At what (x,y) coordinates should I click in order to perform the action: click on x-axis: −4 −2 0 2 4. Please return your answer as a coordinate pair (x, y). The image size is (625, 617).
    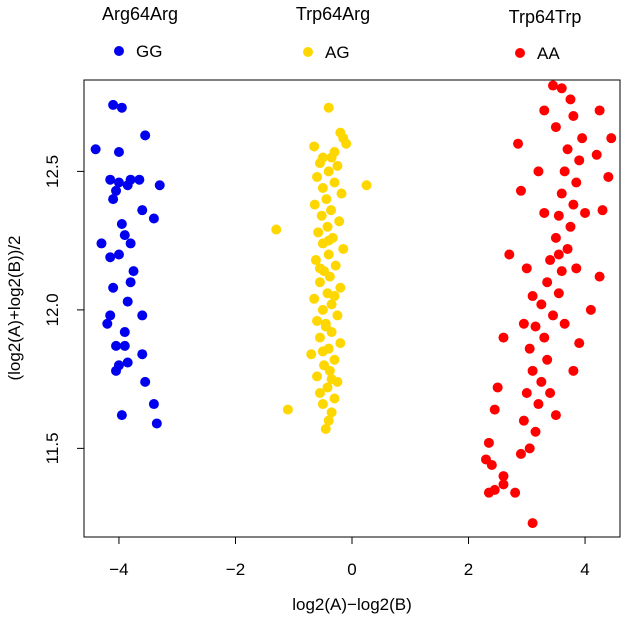
    Looking at the image, I should click on (349, 557).